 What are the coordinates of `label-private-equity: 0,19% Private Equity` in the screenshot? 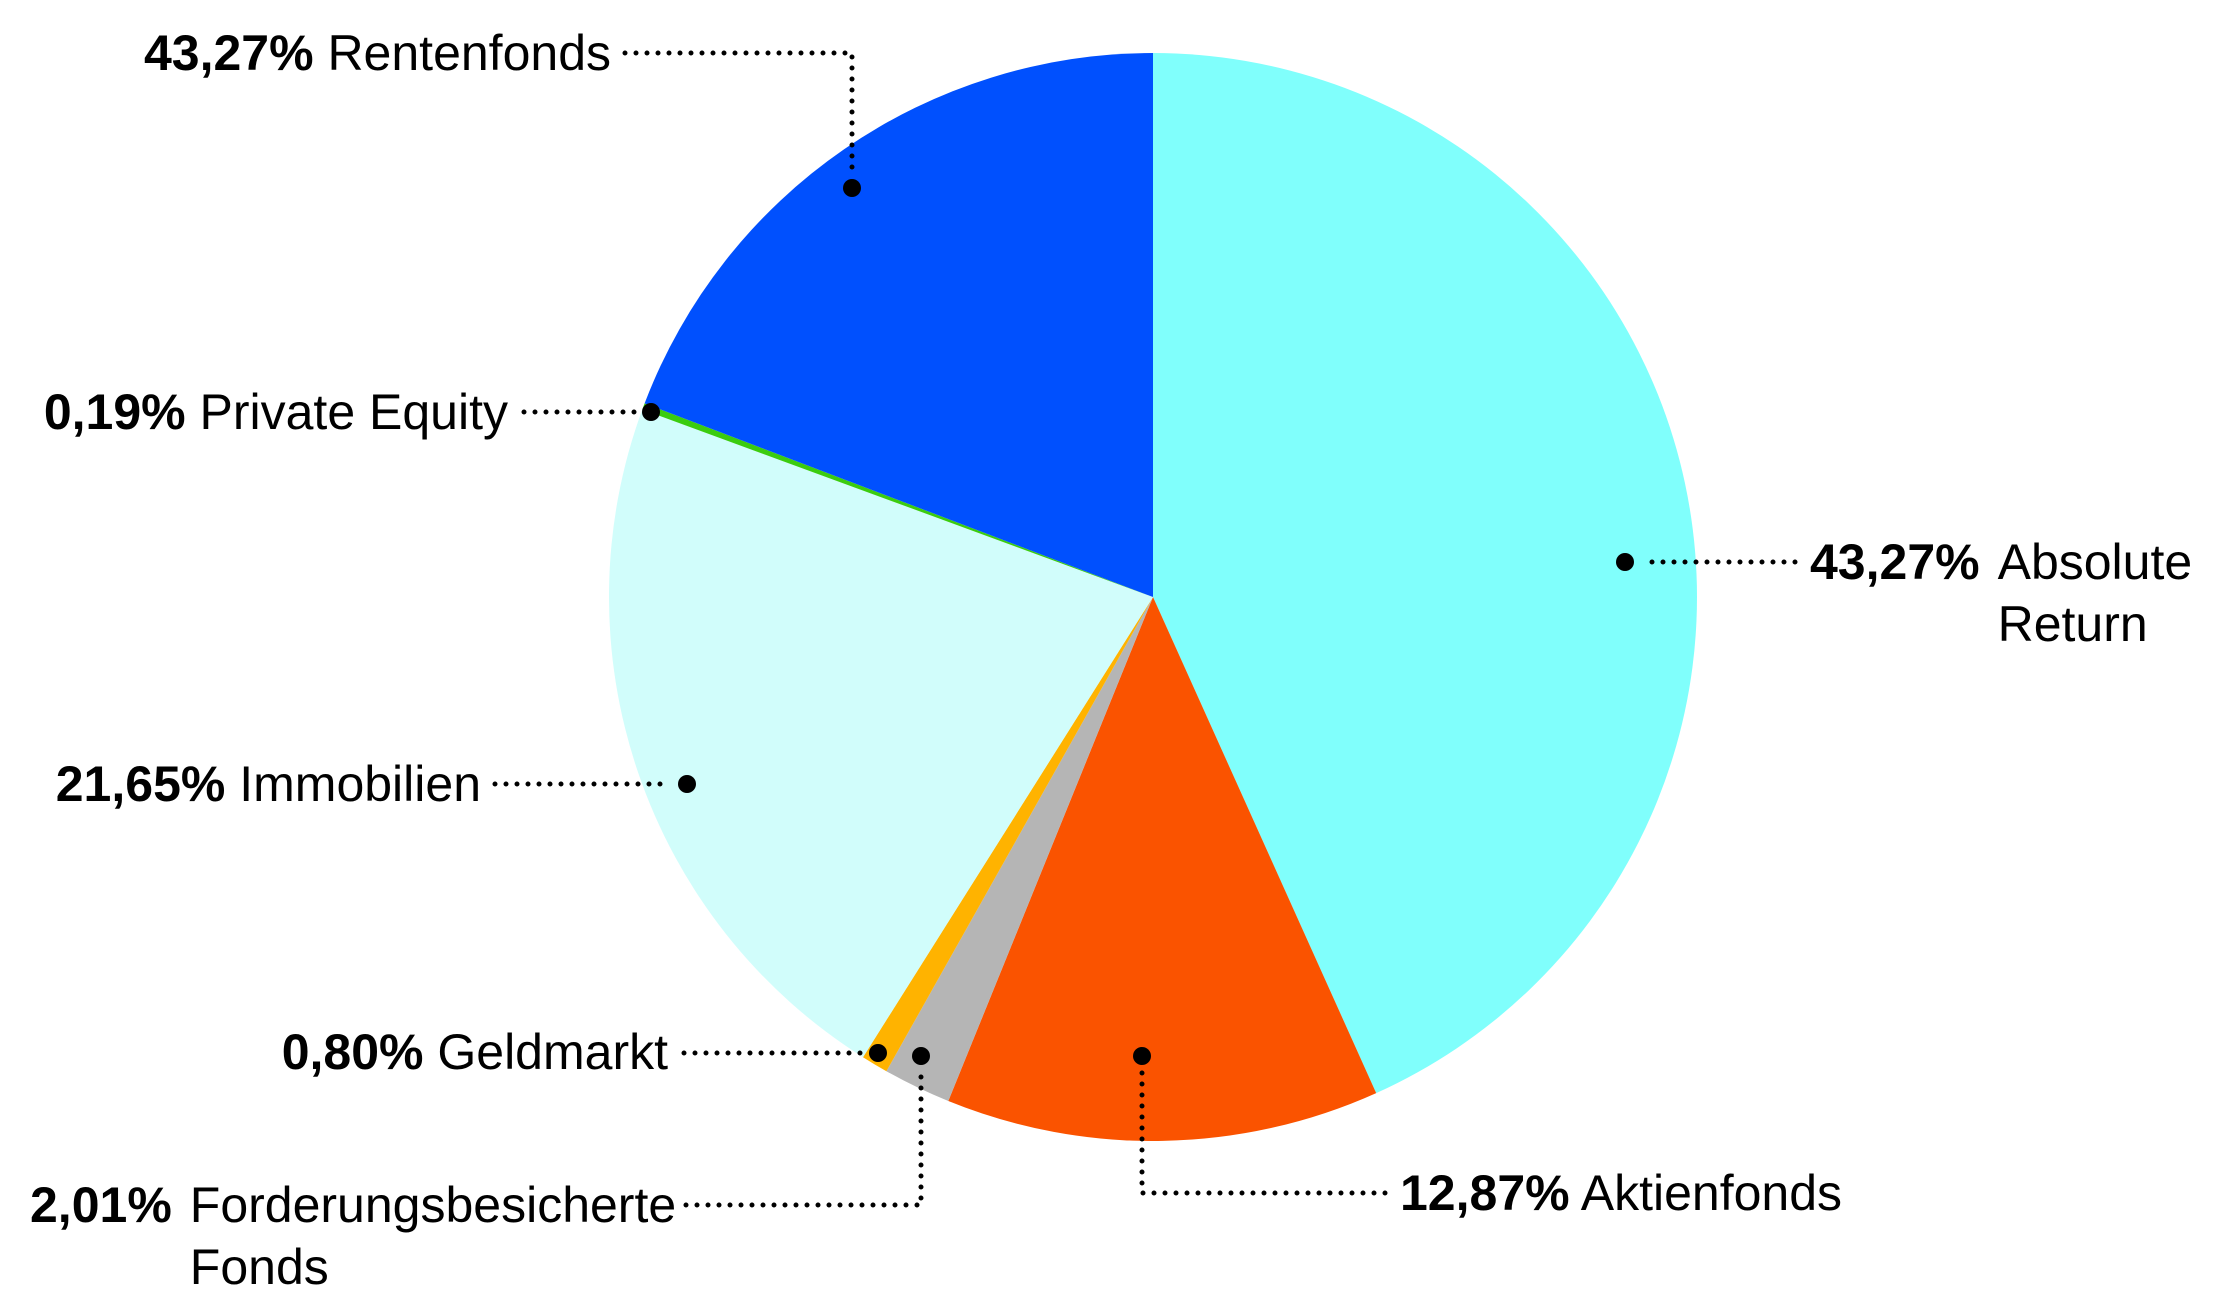 It's located at (254, 412).